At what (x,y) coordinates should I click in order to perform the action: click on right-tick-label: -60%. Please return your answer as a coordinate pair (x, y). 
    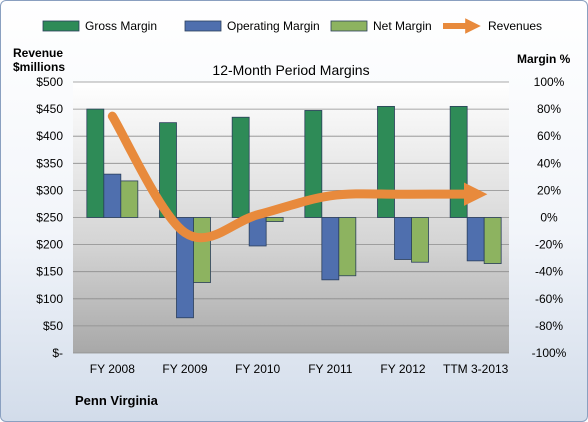
    Looking at the image, I should click on (549, 299).